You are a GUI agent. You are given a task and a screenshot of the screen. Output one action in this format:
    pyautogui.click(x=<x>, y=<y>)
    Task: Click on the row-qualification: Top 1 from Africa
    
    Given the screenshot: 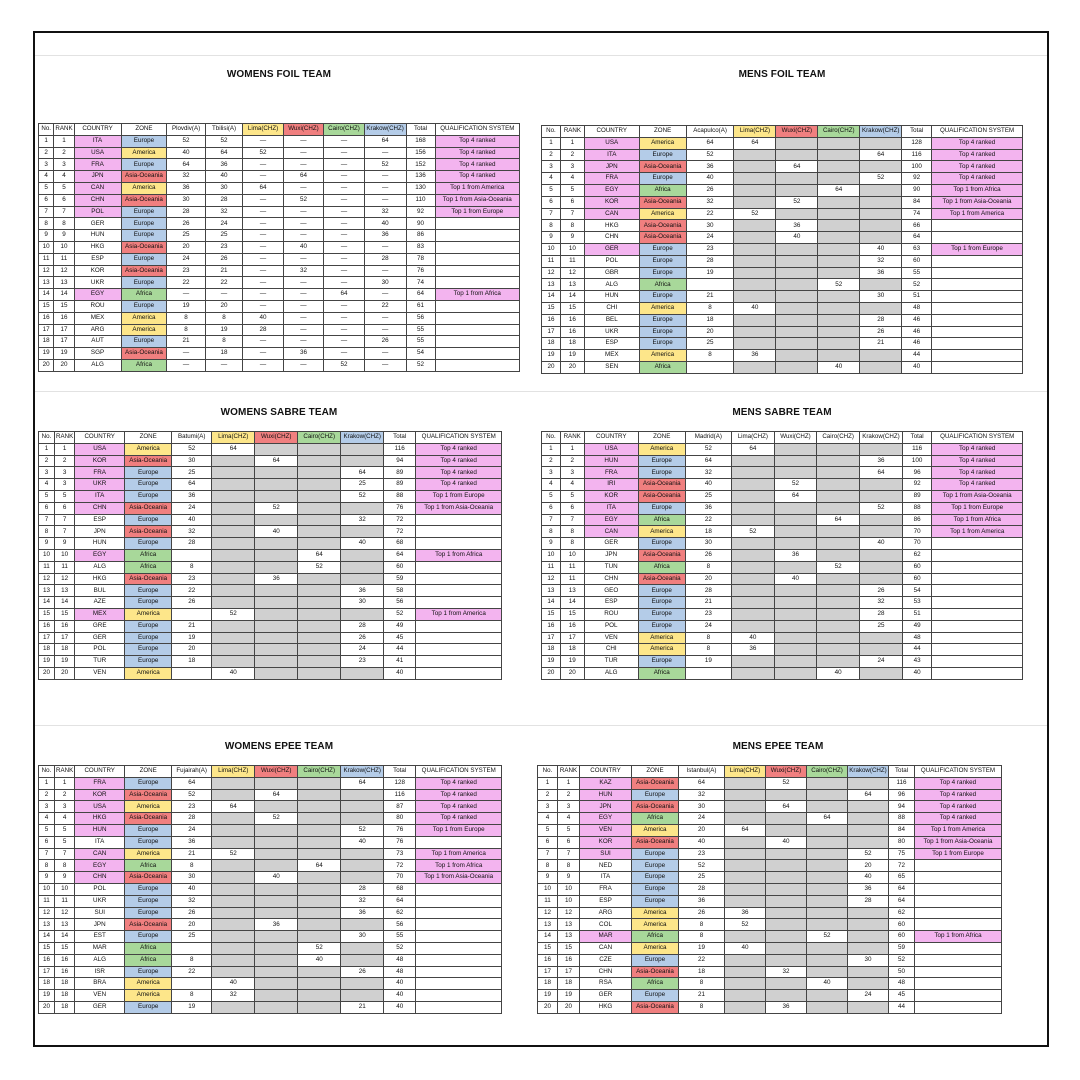 What is the action you would take?
    pyautogui.click(x=958, y=936)
    